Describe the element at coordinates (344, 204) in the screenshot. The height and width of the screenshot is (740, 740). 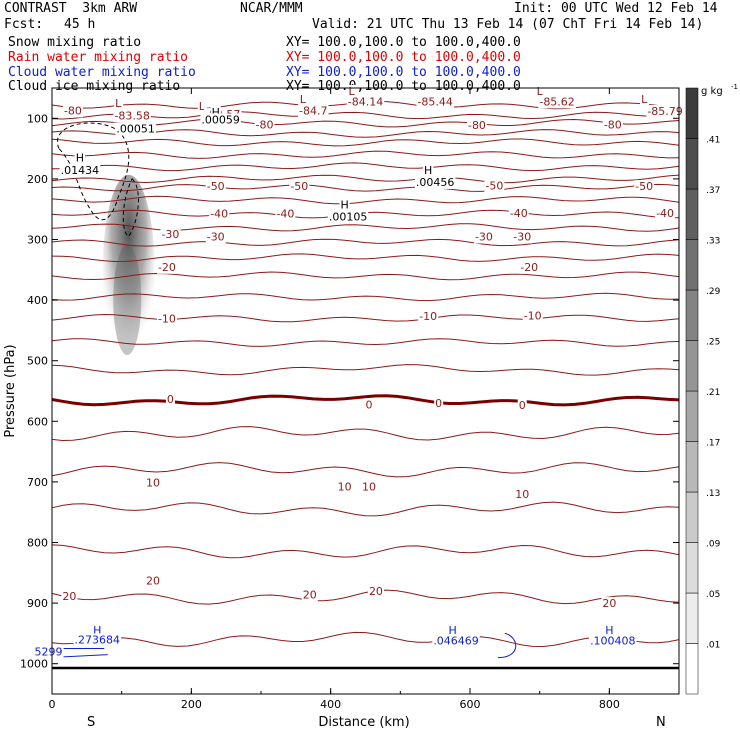
I see `high-marker: H` at that location.